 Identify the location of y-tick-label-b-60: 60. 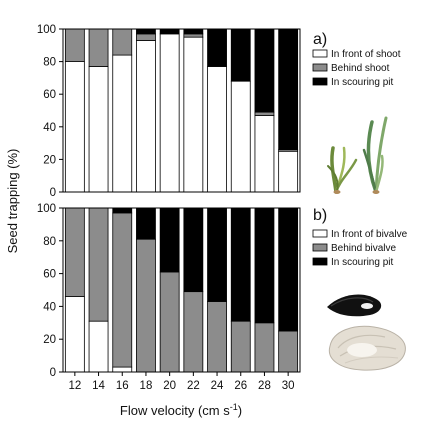
(49, 275).